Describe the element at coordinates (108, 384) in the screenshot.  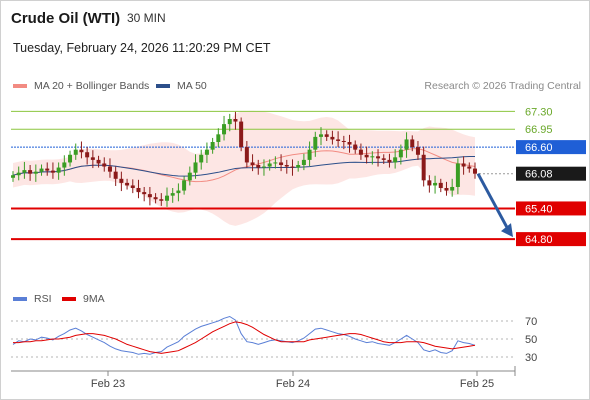
I see `x-tick-label: Feb 23` at that location.